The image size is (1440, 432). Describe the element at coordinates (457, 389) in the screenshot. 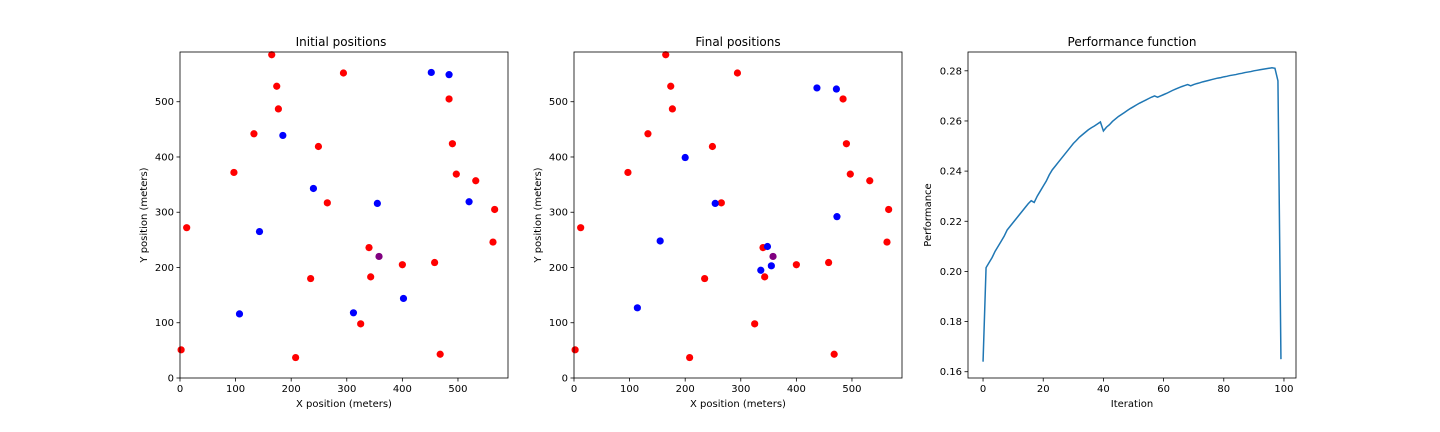

I see `x-tick-label: 500` at that location.